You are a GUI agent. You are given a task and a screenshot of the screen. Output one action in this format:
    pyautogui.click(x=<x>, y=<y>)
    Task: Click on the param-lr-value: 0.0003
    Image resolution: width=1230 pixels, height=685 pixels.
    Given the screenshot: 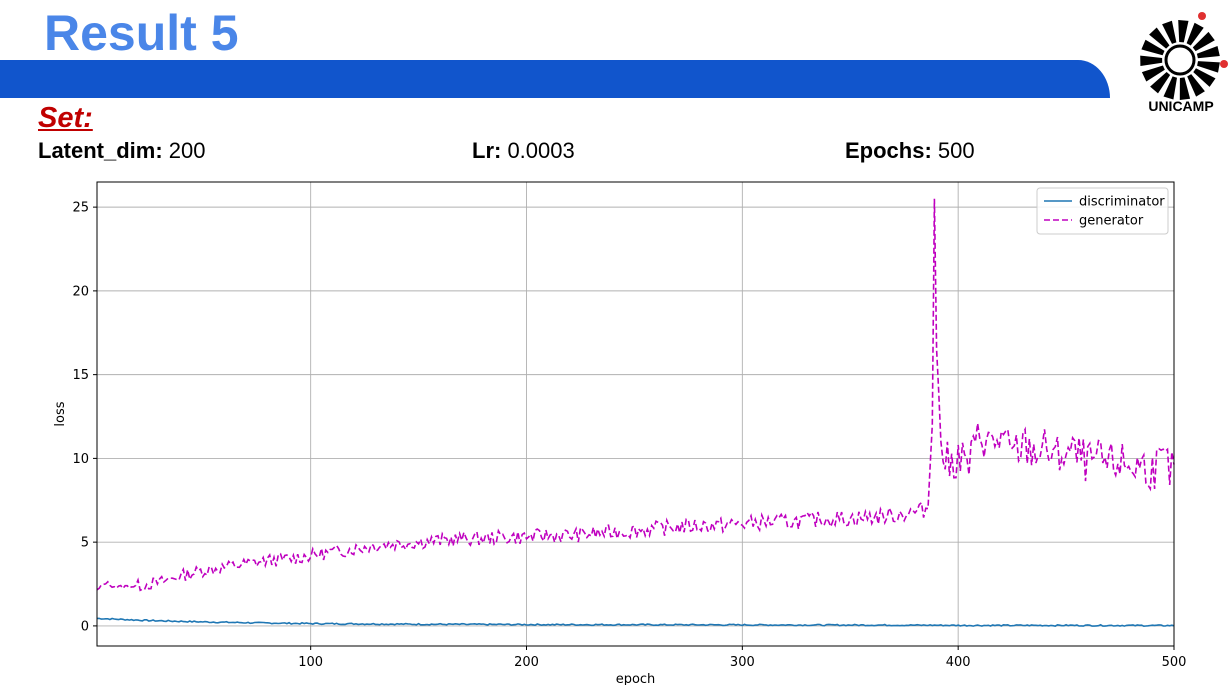 What is the action you would take?
    pyautogui.click(x=538, y=150)
    